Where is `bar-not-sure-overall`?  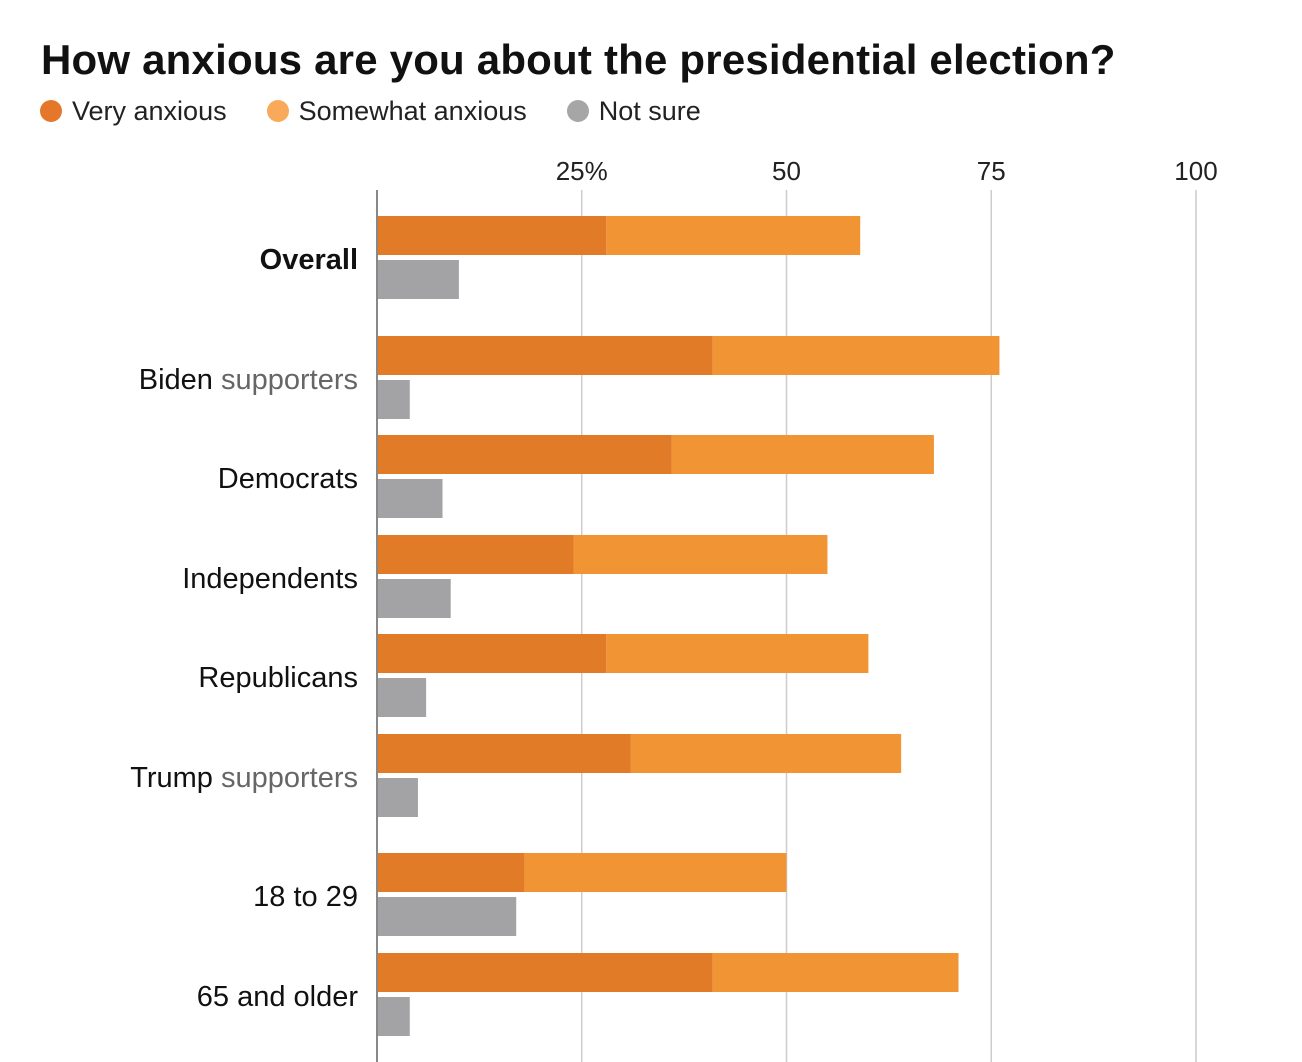 bar-not-sure-overall is located at coordinates (418, 279).